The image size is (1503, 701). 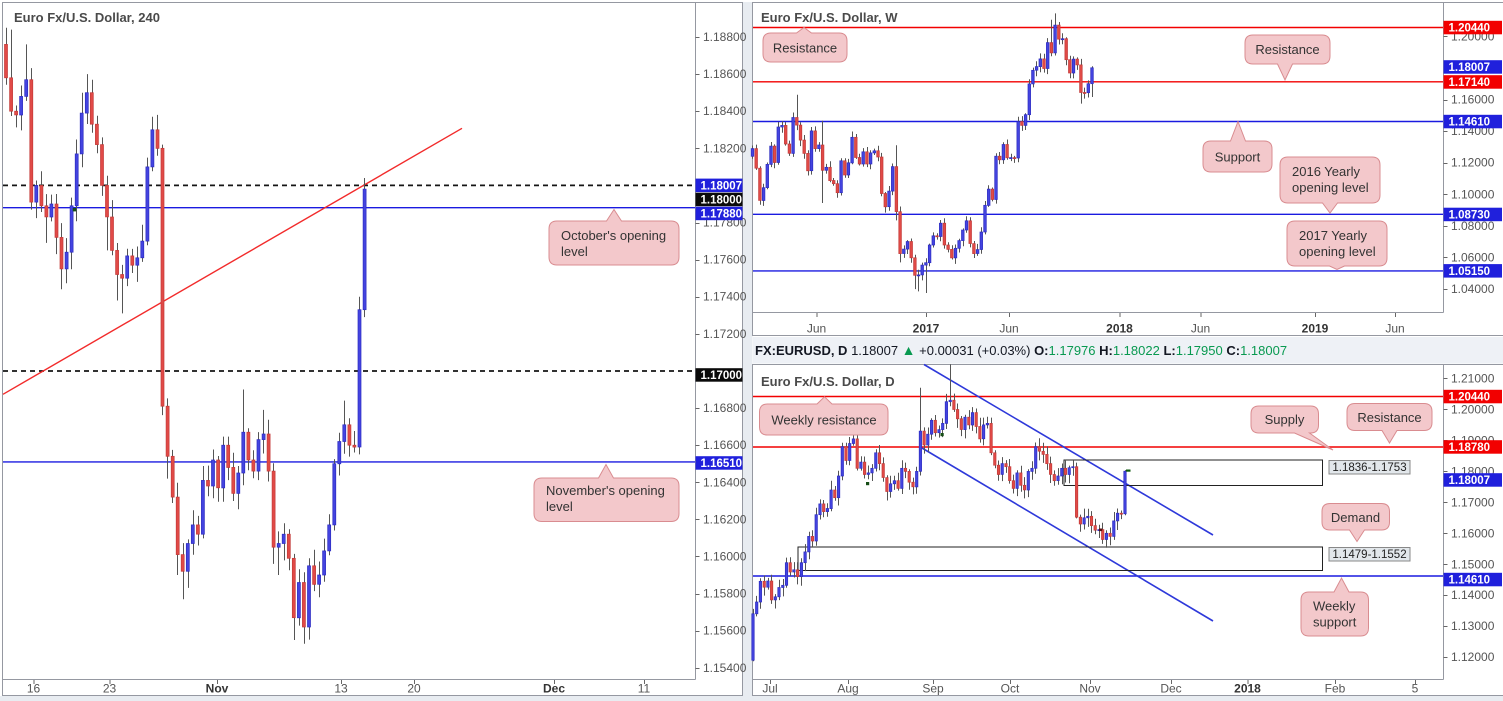 I want to click on svg-text: Supply, so click(x=1285, y=419).